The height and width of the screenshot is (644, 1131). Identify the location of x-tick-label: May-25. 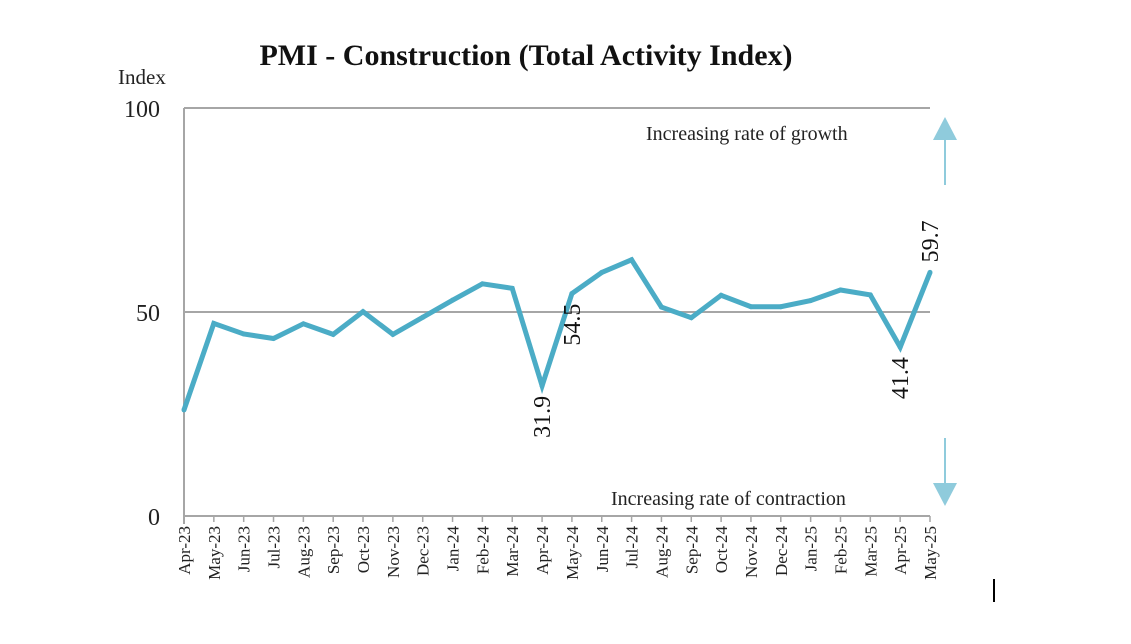
(930, 553).